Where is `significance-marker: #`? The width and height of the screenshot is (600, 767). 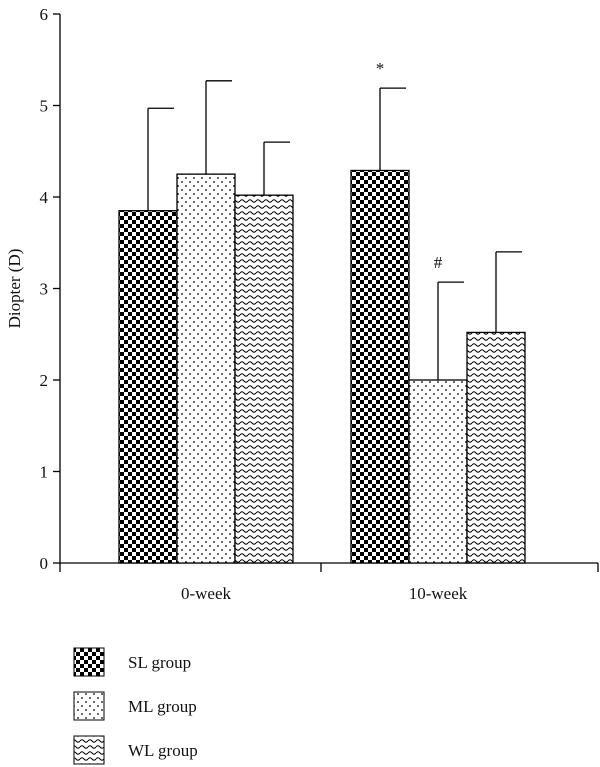 significance-marker: # is located at coordinates (438, 262).